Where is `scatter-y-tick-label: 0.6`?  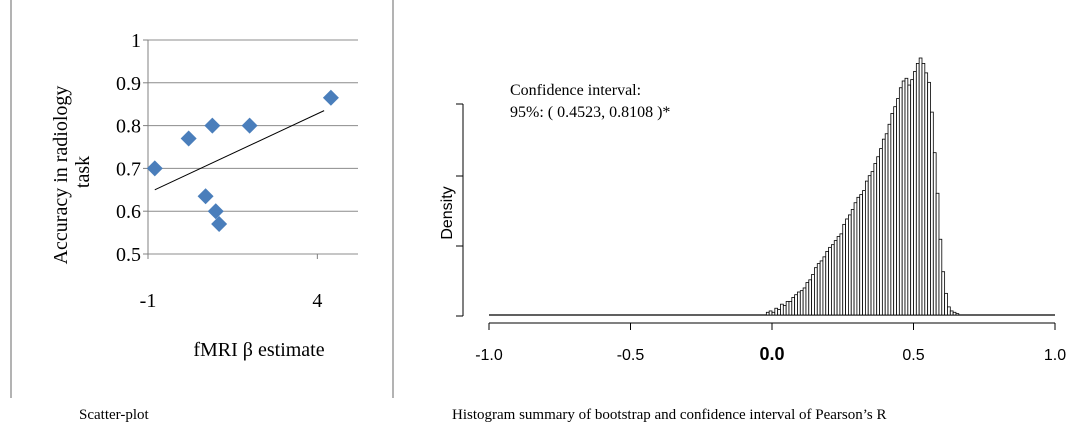
scatter-y-tick-label: 0.6 is located at coordinates (128, 212).